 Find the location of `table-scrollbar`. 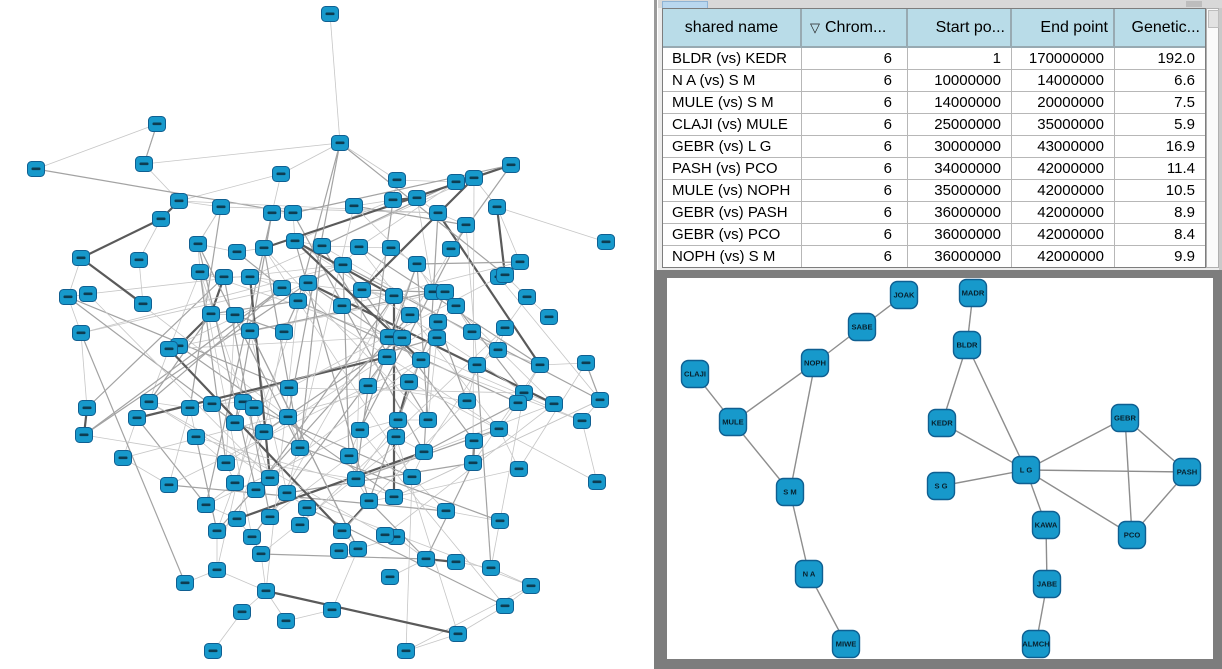

table-scrollbar is located at coordinates (1212, 138).